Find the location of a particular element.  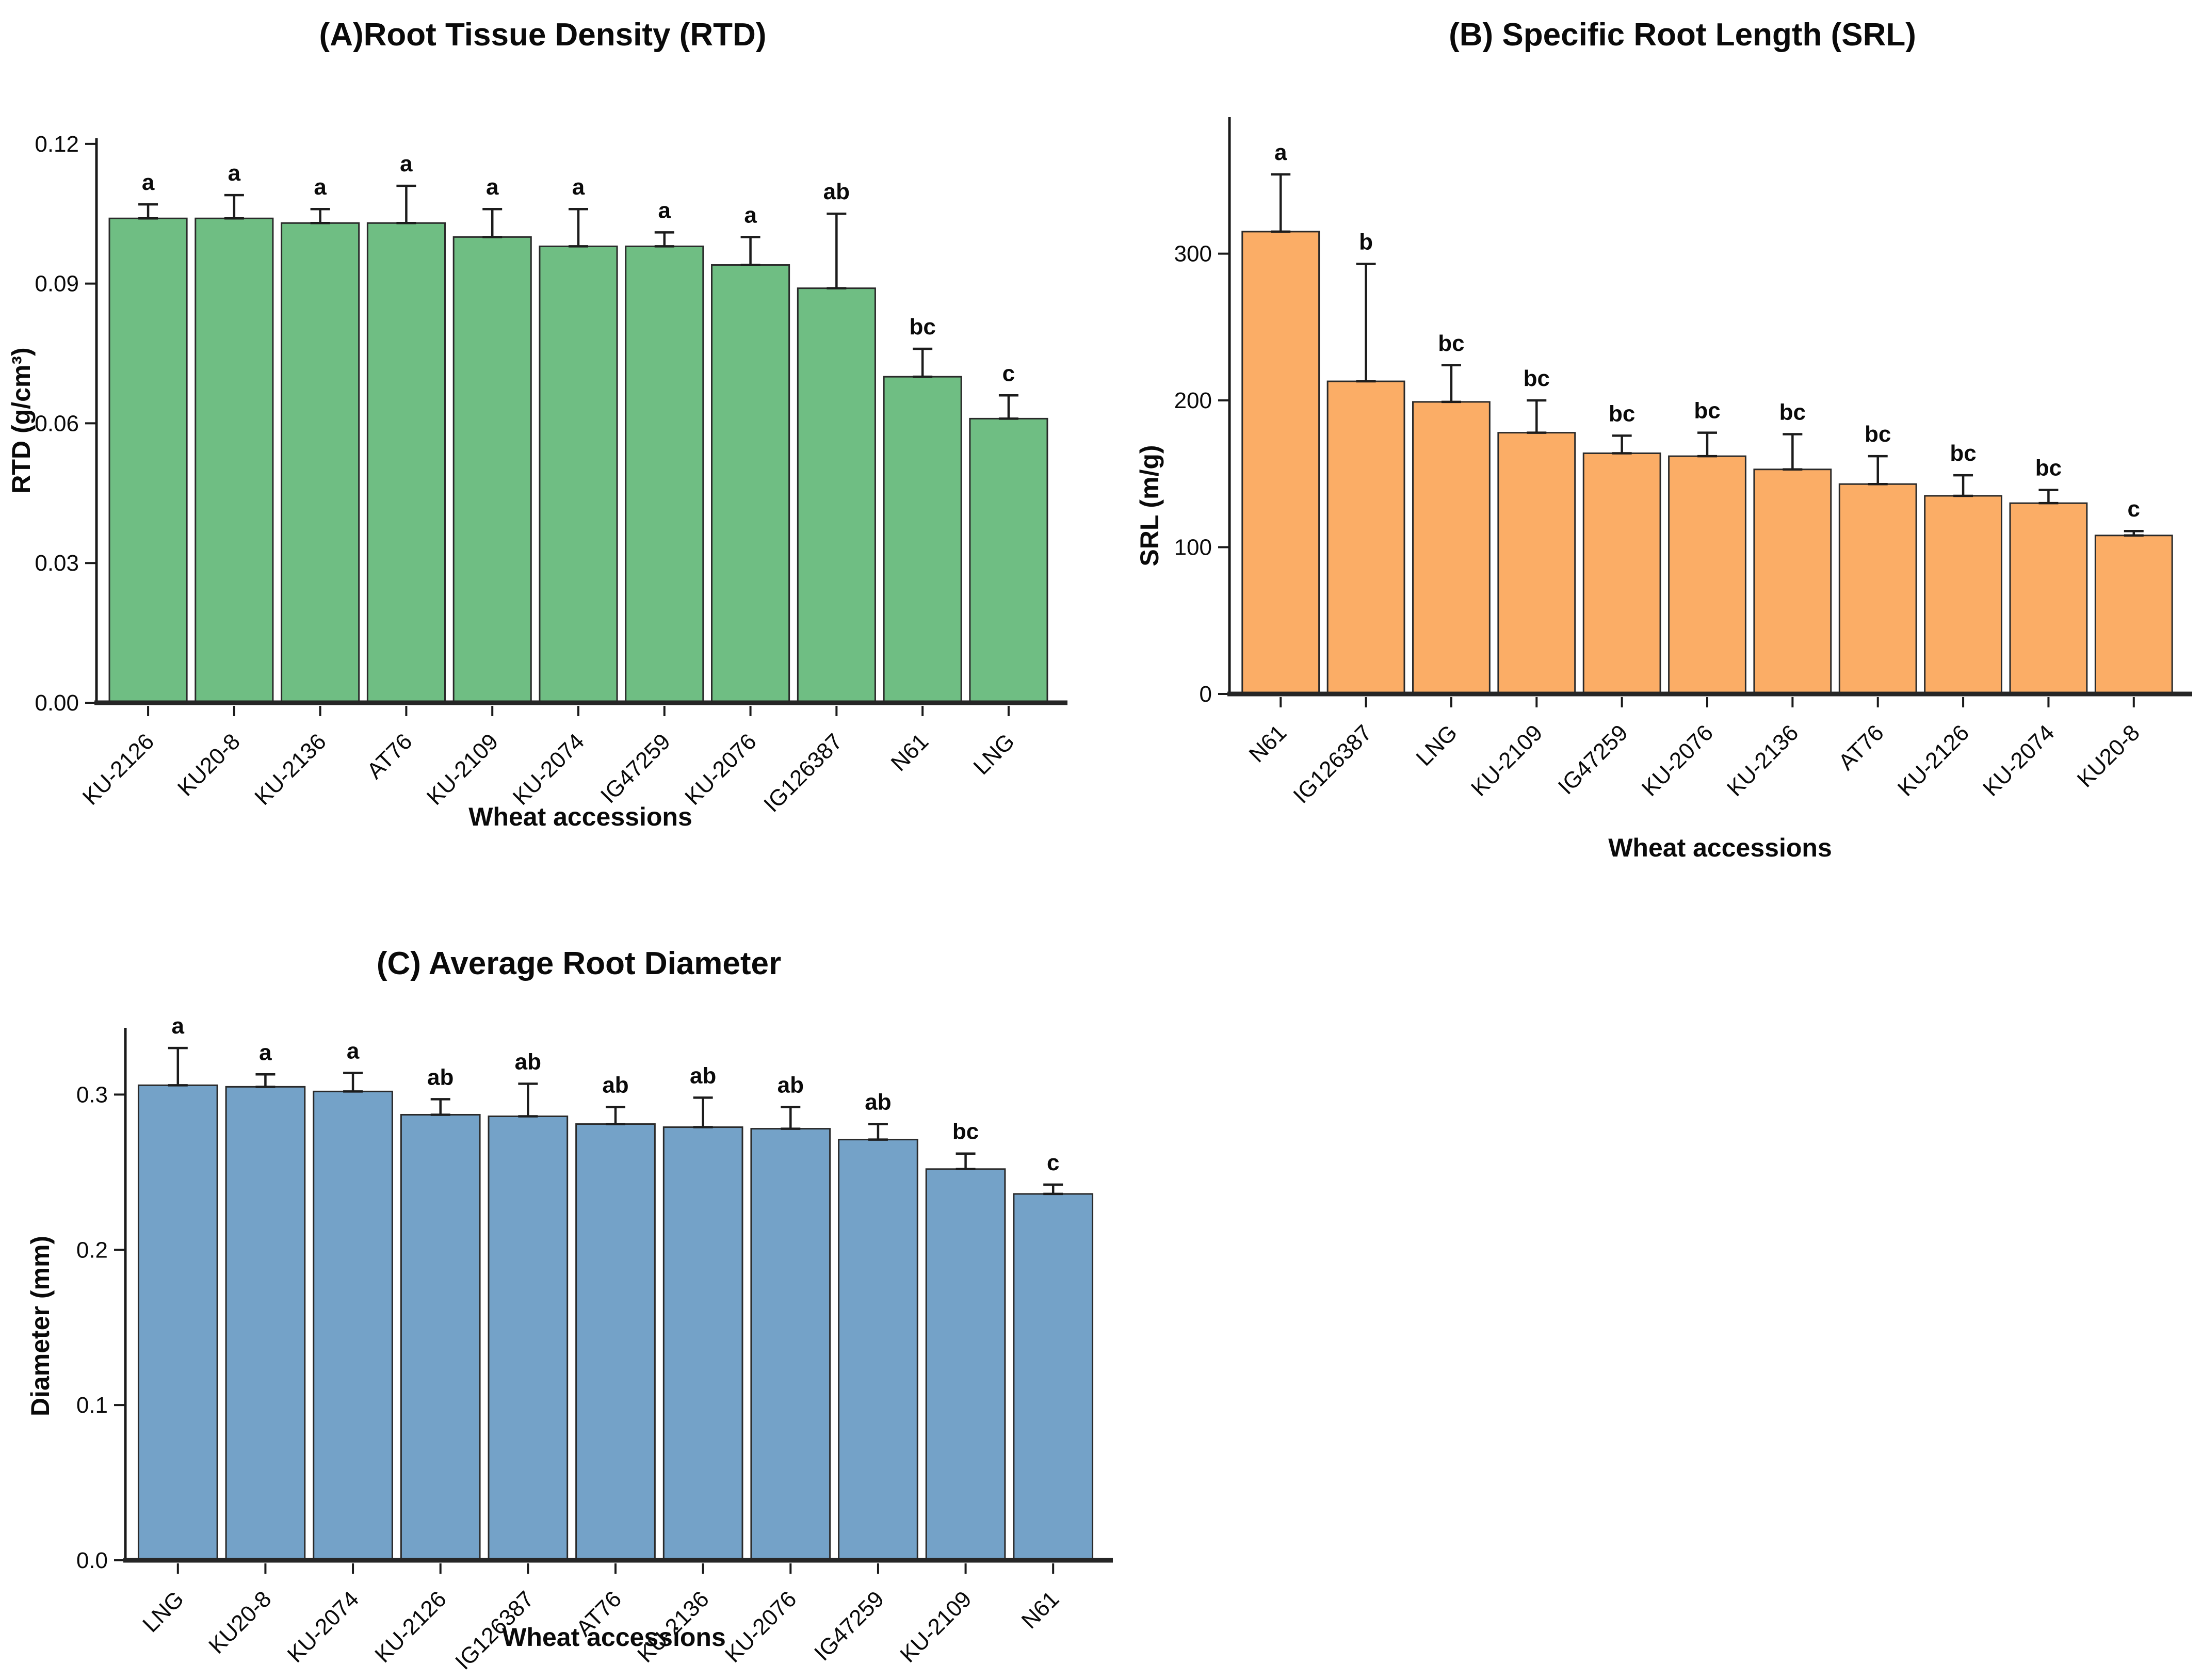

chart-title: (A)Root Tissue Density (RTD) is located at coordinates (543, 35).